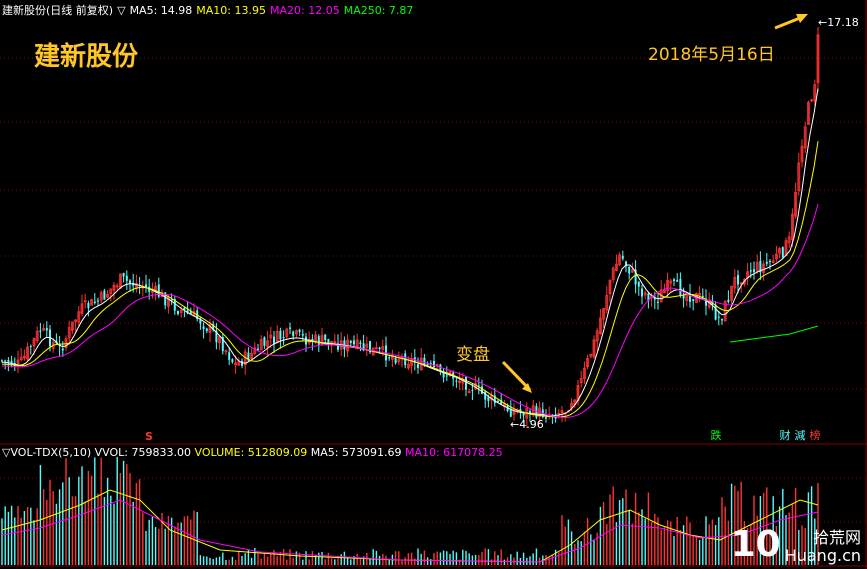  Describe the element at coordinates (86, 57) in the screenshot. I see `stock-name-overlay: 建新股份` at that location.